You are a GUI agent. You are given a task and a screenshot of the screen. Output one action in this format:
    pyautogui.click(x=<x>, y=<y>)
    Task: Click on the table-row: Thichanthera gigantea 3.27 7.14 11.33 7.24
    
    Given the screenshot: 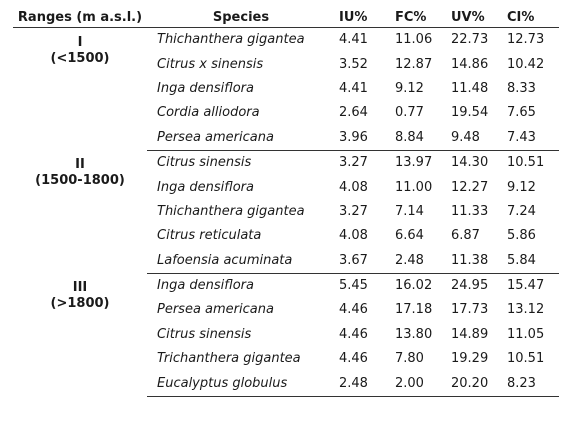 What is the action you would take?
    pyautogui.click(x=286, y=212)
    